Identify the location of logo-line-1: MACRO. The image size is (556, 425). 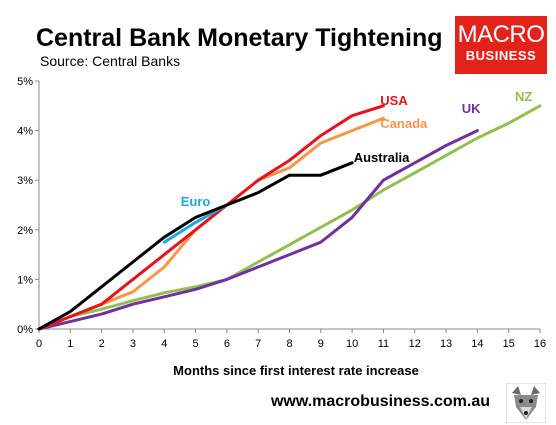
(501, 34).